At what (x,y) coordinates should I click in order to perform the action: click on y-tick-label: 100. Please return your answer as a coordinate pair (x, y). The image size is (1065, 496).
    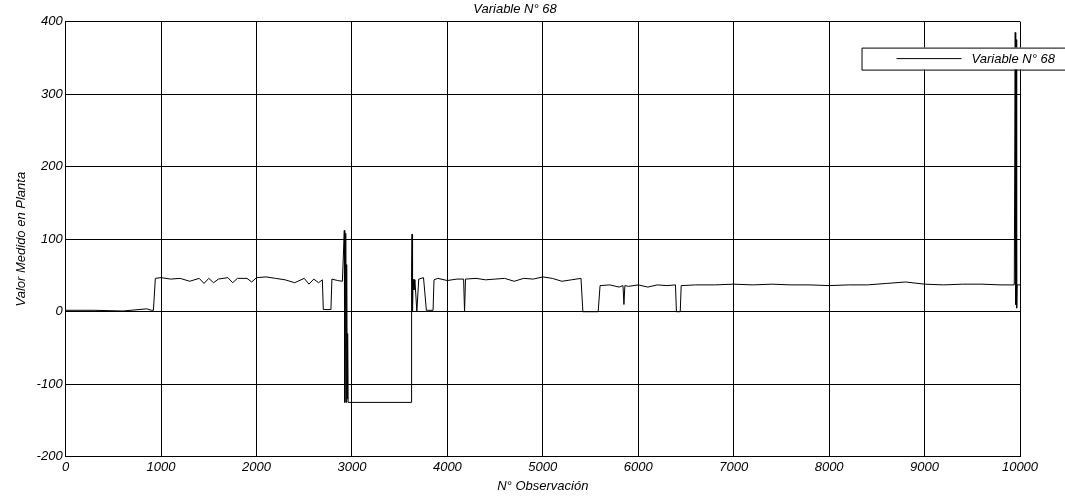
    Looking at the image, I should click on (52, 238).